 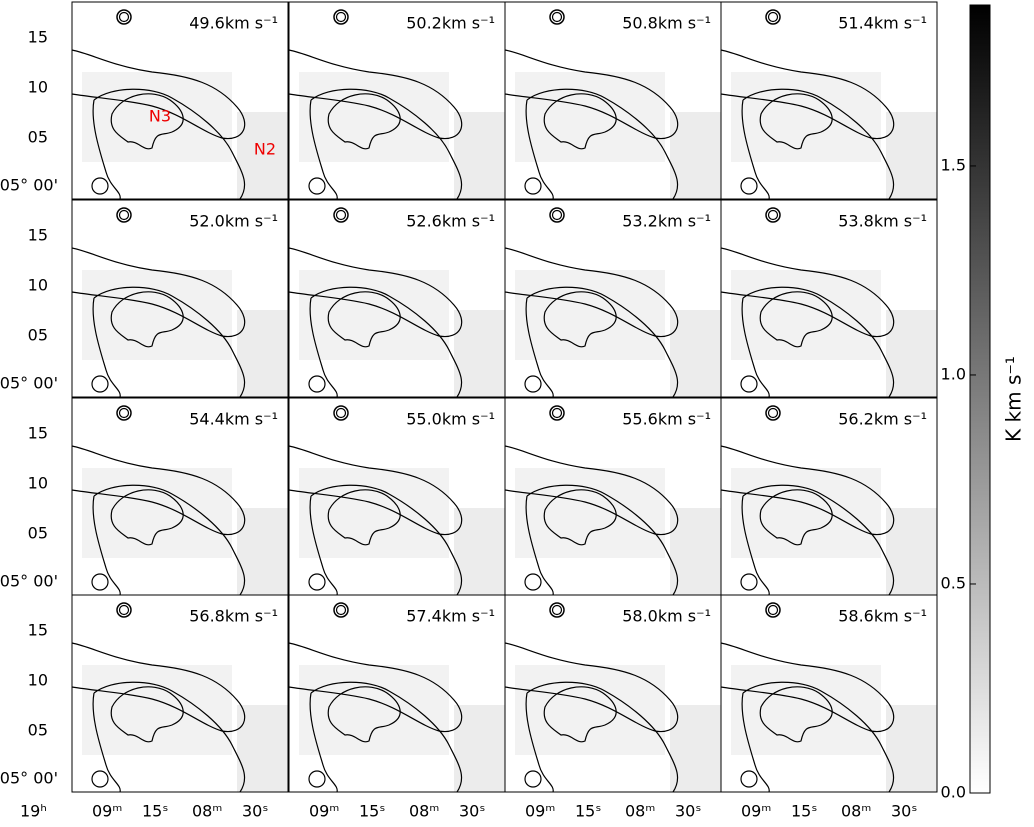 I want to click on velocity-label: 52.0km s⁻¹, so click(x=233, y=221).